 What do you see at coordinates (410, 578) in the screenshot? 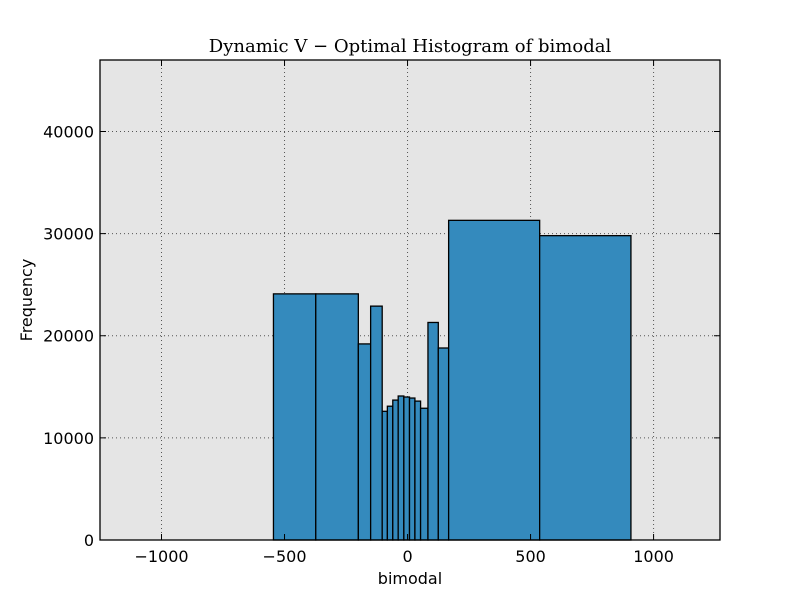
I see `x-axis-label: bimodal` at bounding box center [410, 578].